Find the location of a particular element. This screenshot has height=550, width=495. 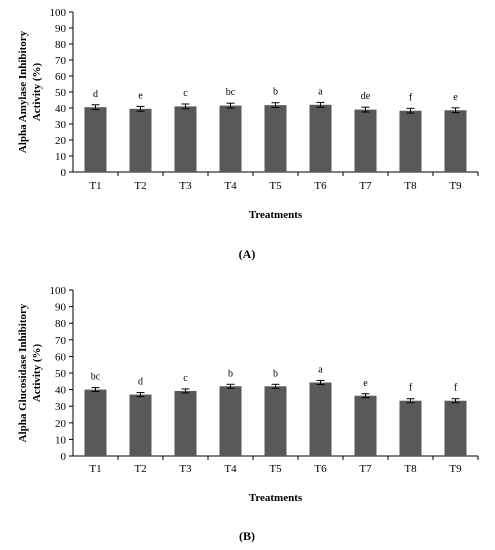

y-axis-title: Alpha Glucosidase Inhibitory Activity (%) is located at coordinates (30, 372).